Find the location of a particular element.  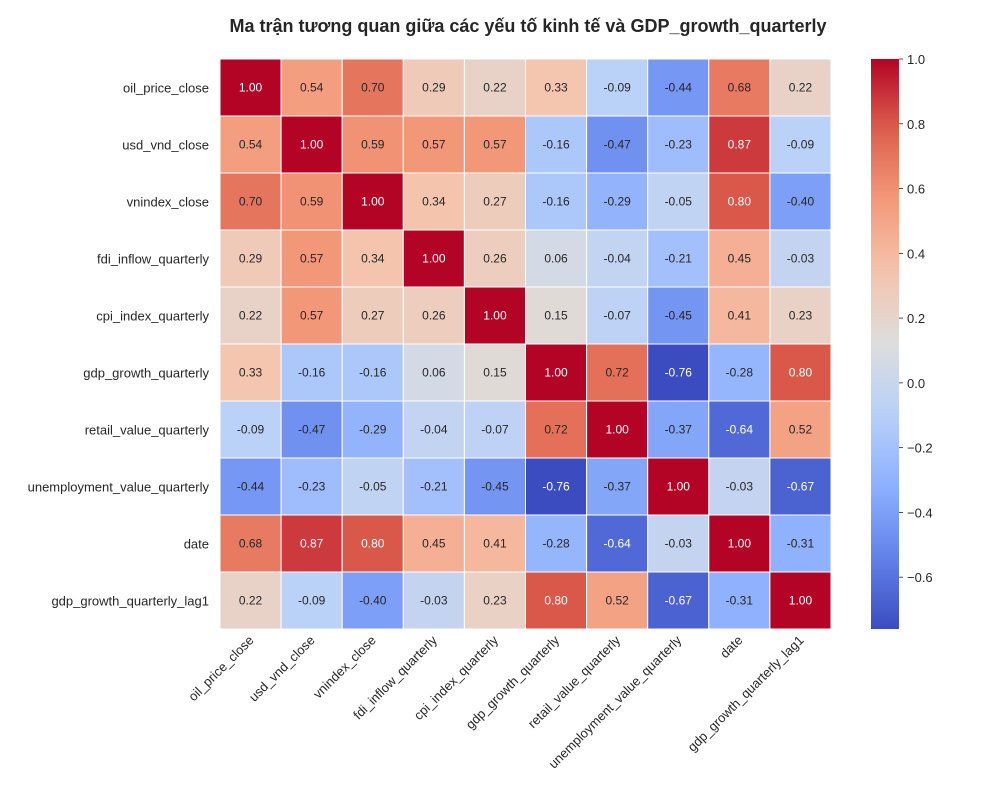

cell-value-label: 0.06 is located at coordinates (556, 259).